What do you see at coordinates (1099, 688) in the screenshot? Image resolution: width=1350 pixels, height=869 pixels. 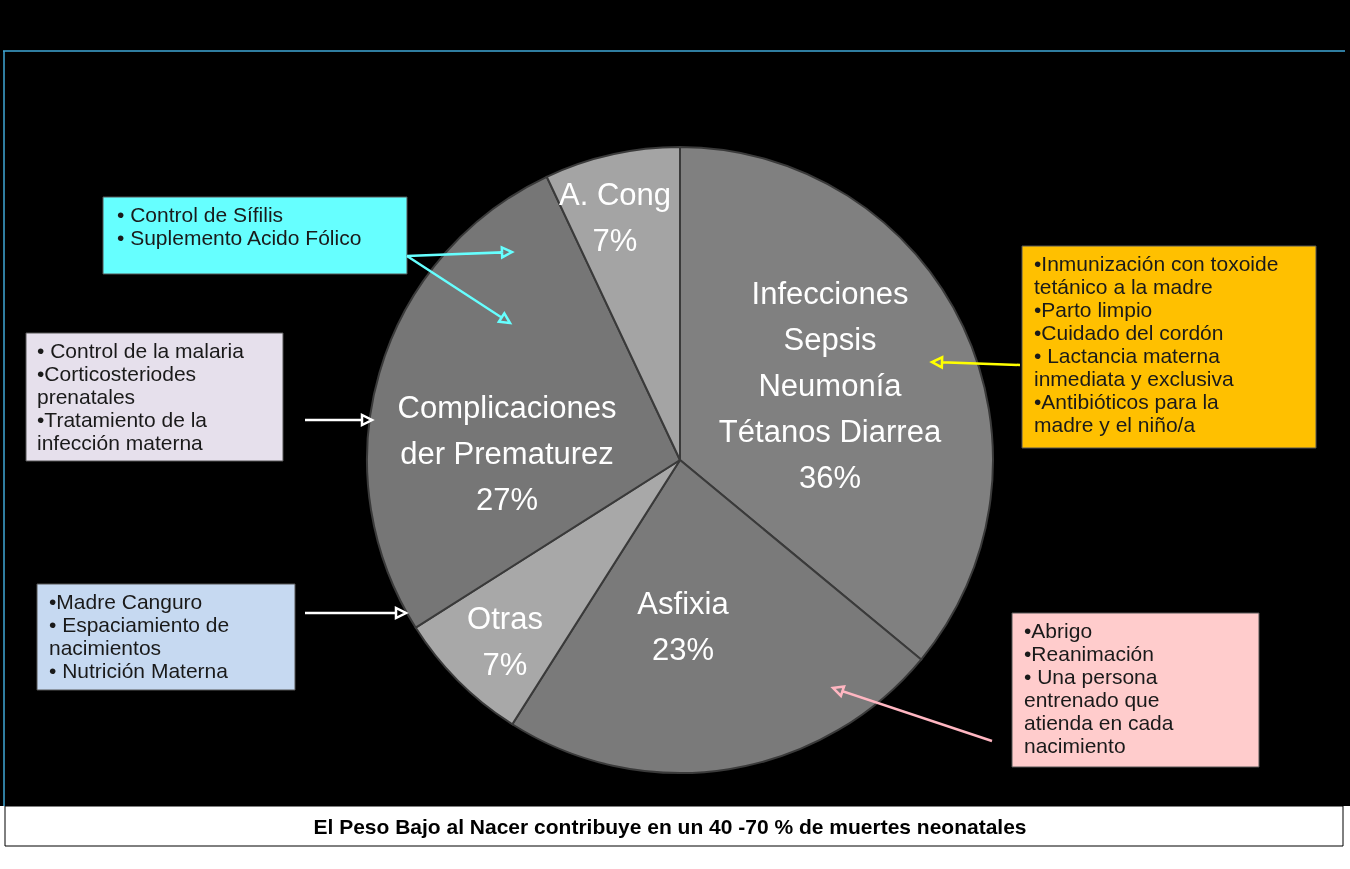 I see `text: •Abrigo •Reanimación • Una persona entrenado que atienda en cada nacimiento` at bounding box center [1099, 688].